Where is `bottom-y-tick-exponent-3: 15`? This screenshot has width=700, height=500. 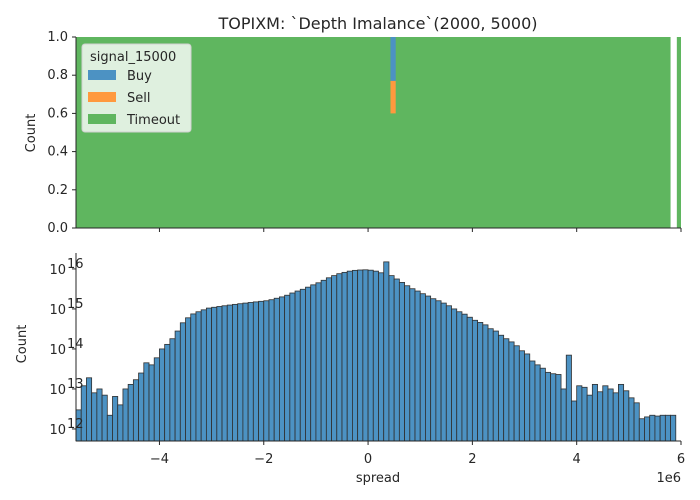
bottom-y-tick-exponent-3: 15 is located at coordinates (75, 304).